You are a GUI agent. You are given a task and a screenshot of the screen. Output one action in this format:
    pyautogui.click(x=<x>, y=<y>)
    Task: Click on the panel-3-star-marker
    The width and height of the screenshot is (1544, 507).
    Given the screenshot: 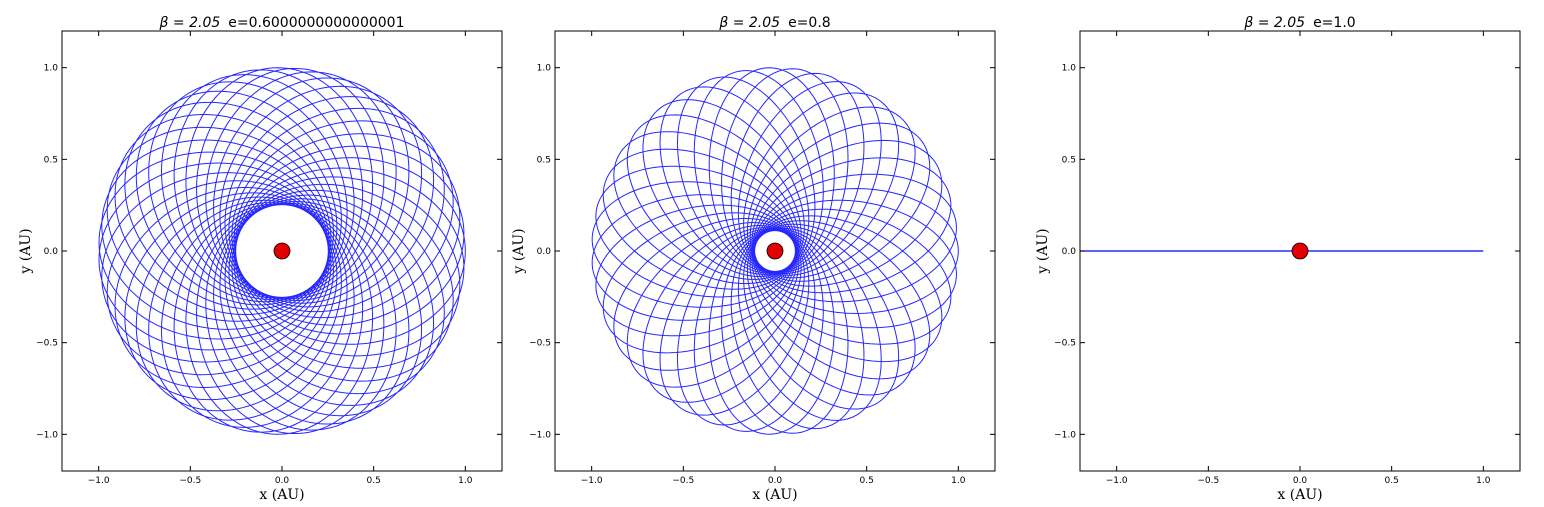 What is the action you would take?
    pyautogui.click(x=1300, y=251)
    